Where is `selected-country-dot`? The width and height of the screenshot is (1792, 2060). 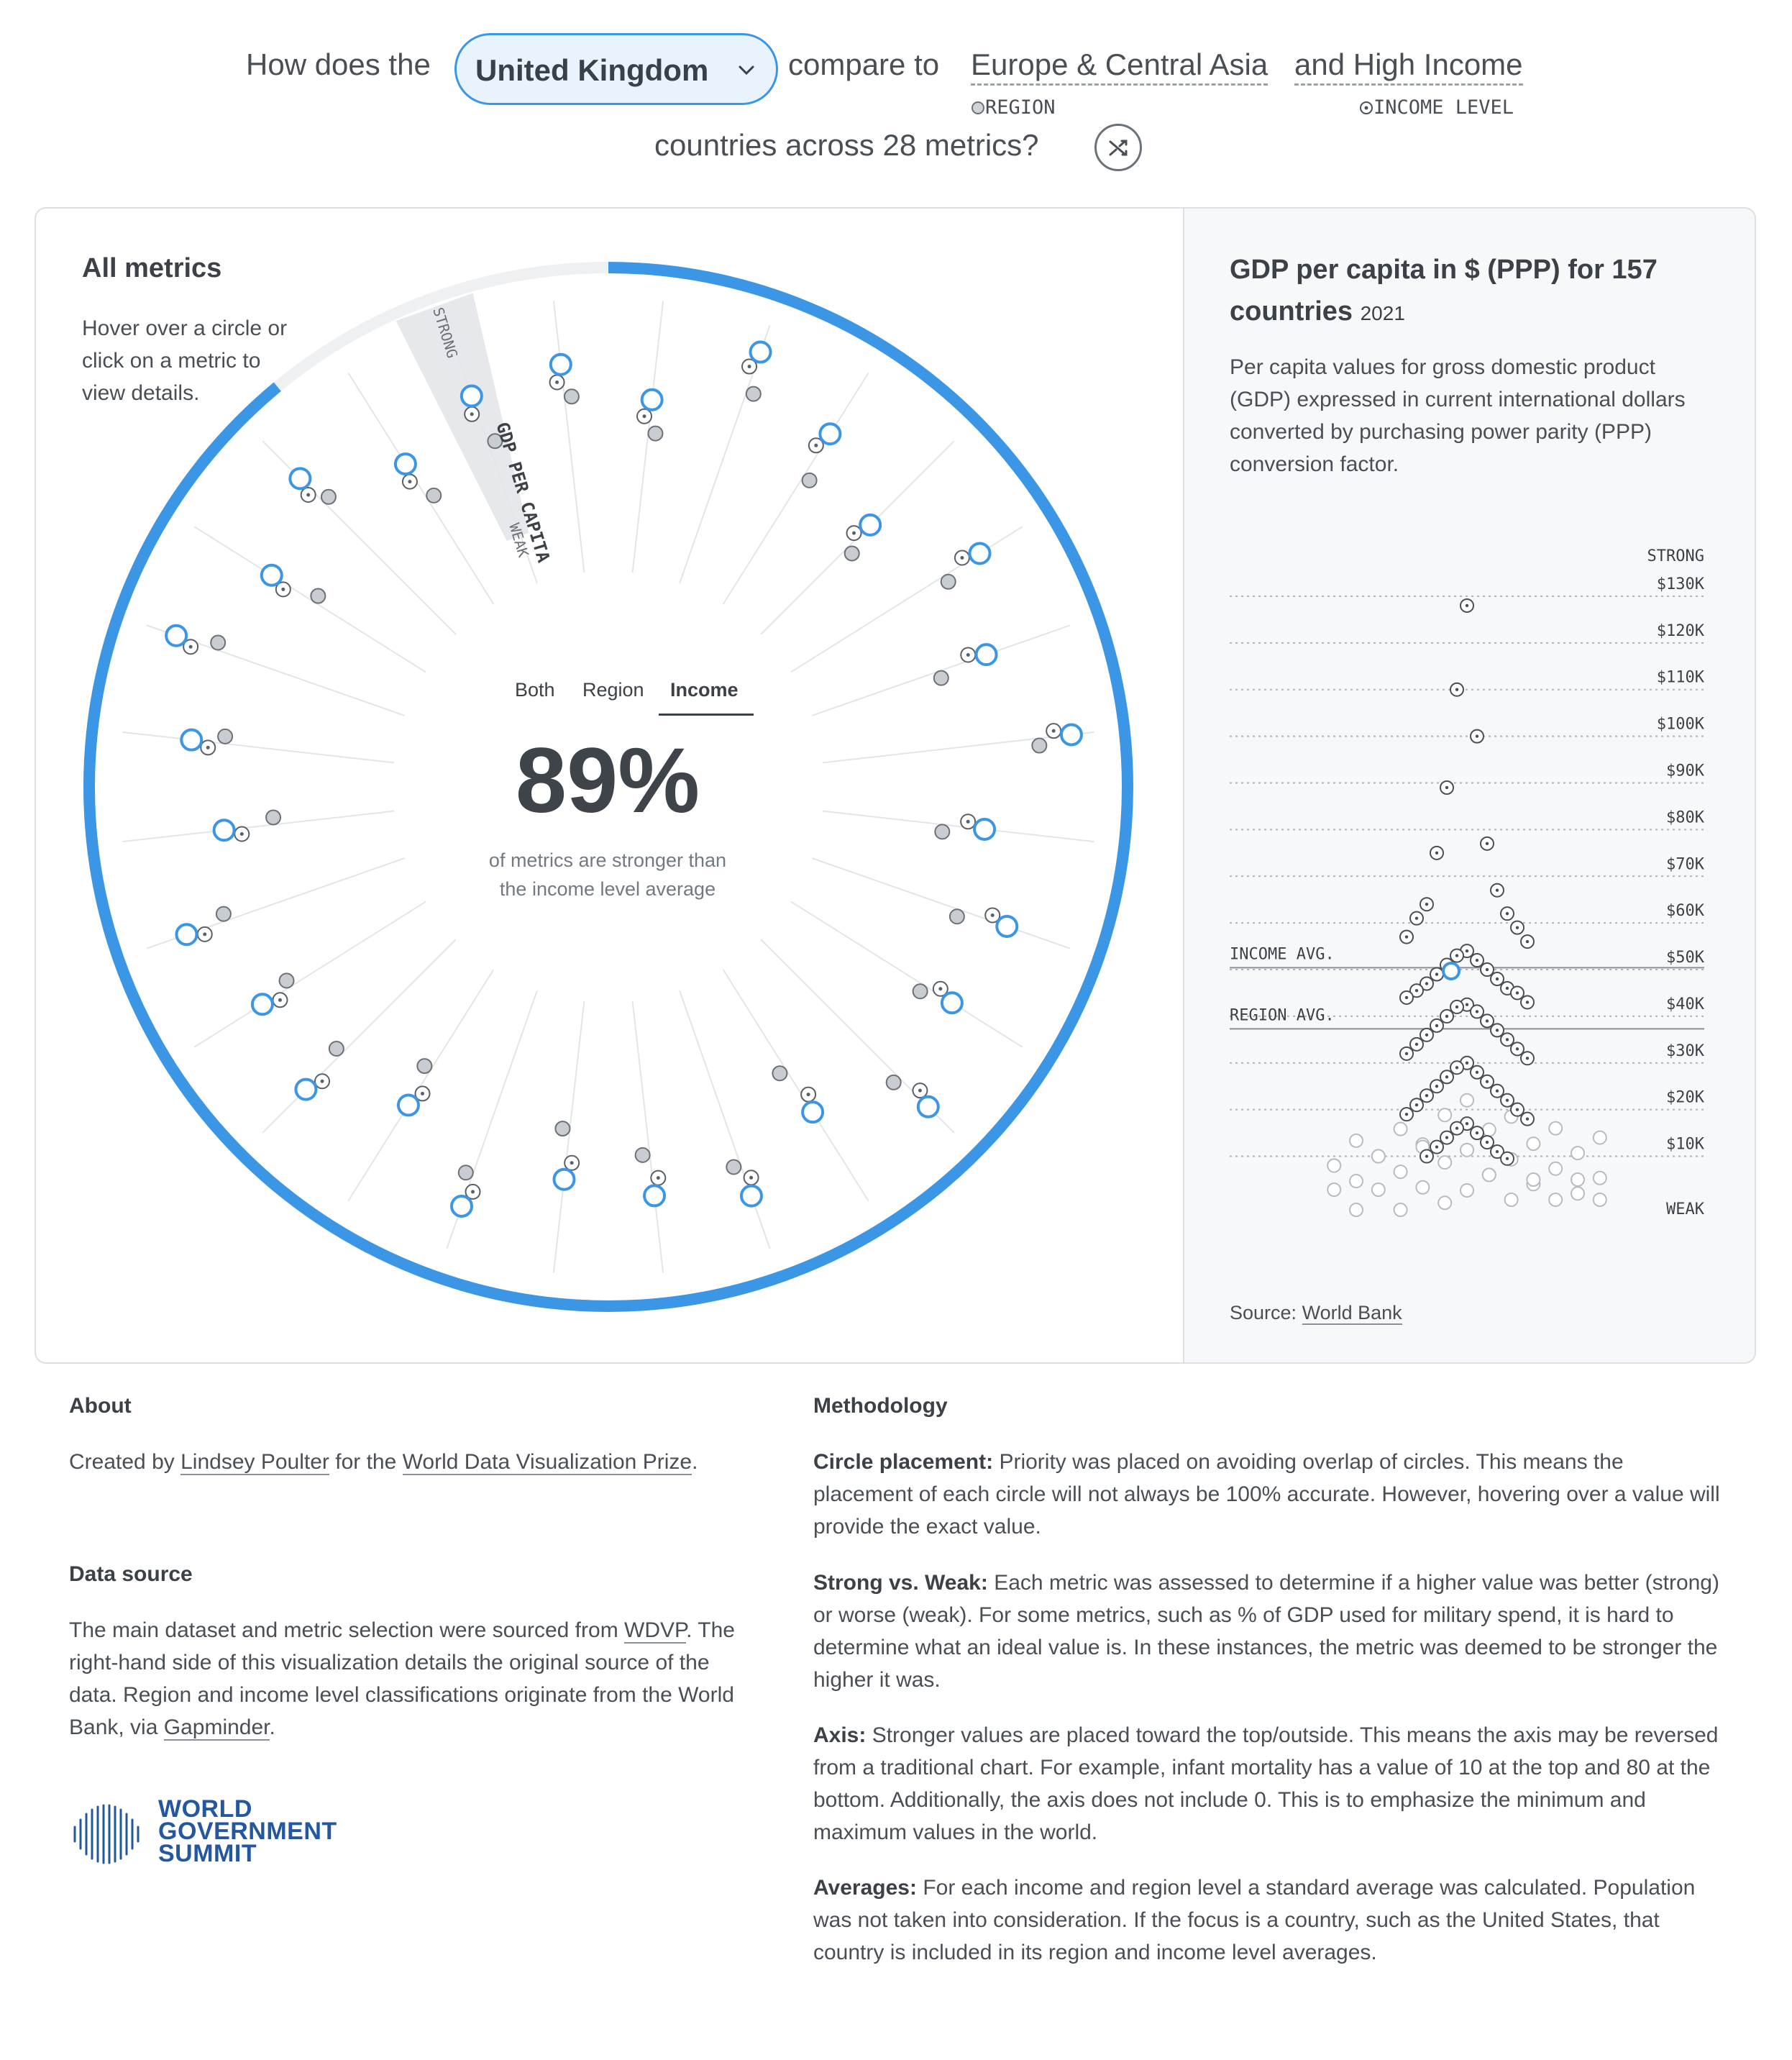 selected-country-dot is located at coordinates (1451, 970).